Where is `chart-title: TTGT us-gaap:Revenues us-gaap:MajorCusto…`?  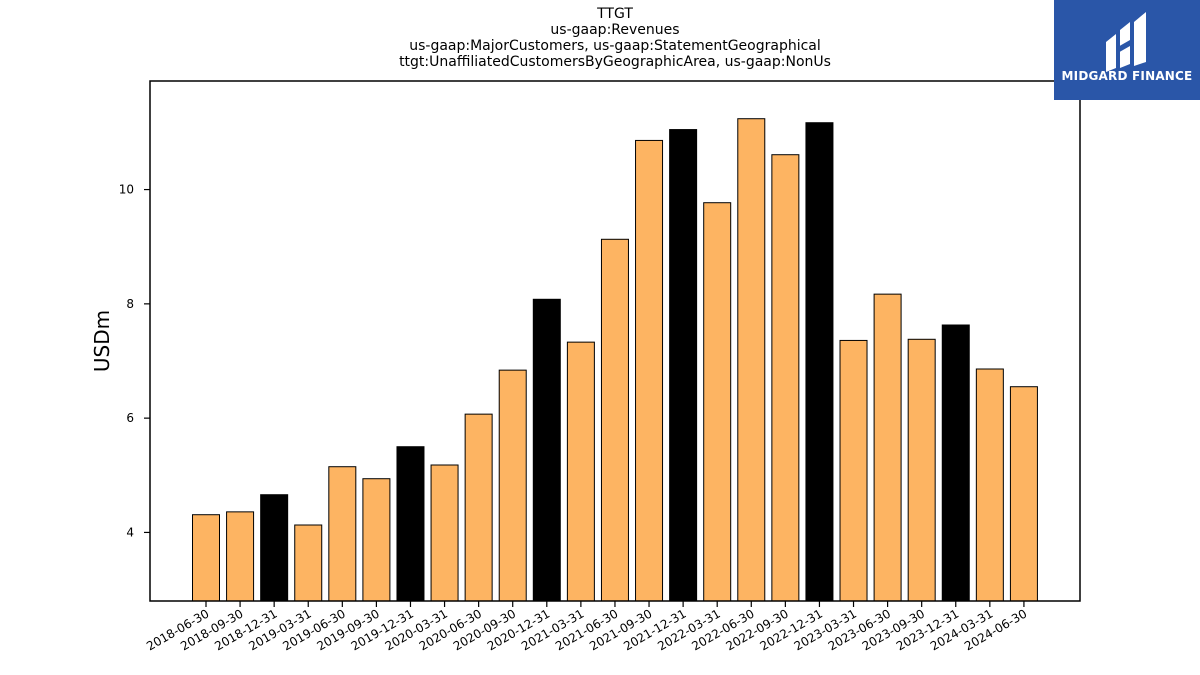
chart-title: TTGT us-gaap:Revenues us-gaap:MajorCusto… is located at coordinates (615, 38).